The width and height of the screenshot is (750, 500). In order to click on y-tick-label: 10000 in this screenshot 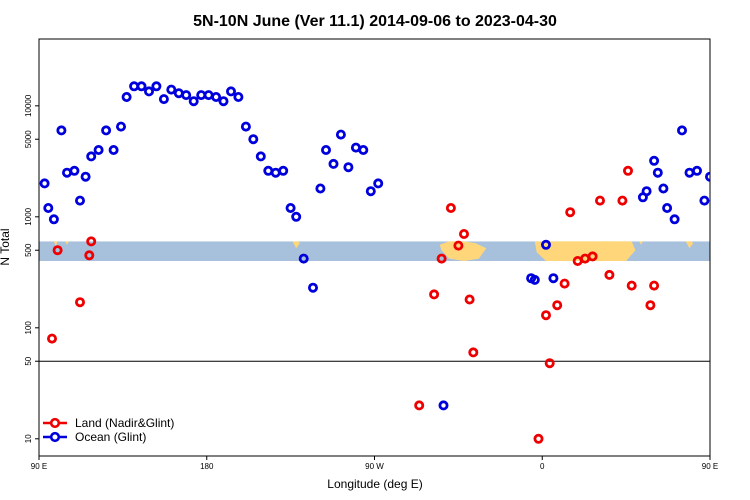, I will do `click(28, 105)`.